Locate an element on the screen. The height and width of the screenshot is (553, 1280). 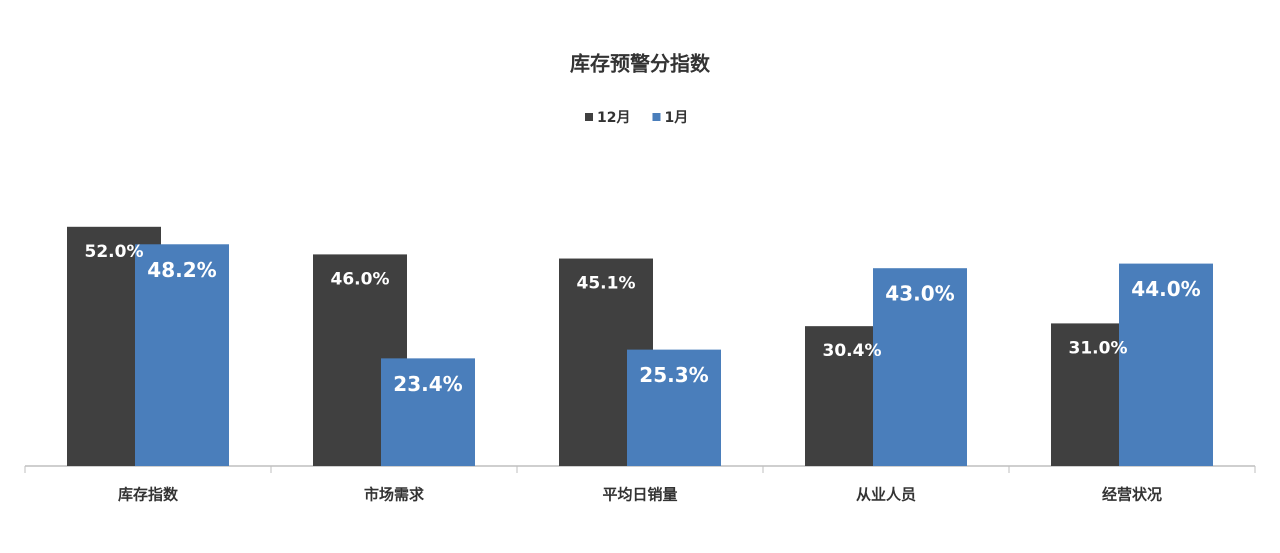
data-label: 31.0% is located at coordinates (1098, 348).